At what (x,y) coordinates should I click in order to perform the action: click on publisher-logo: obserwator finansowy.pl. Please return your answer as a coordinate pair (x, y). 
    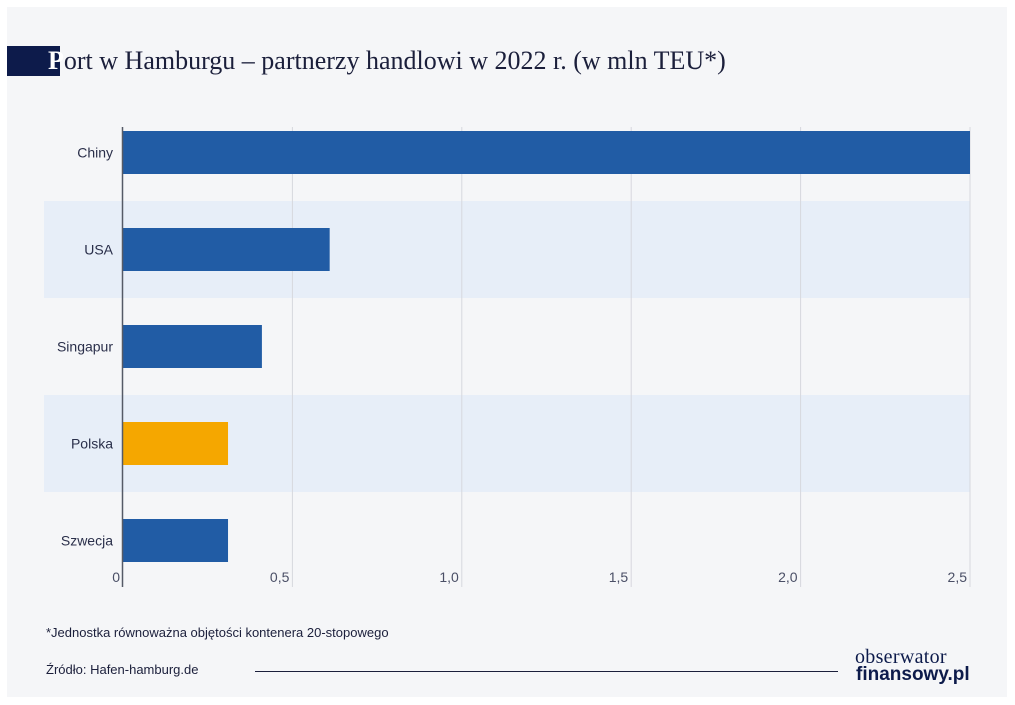
    Looking at the image, I should click on (916, 667).